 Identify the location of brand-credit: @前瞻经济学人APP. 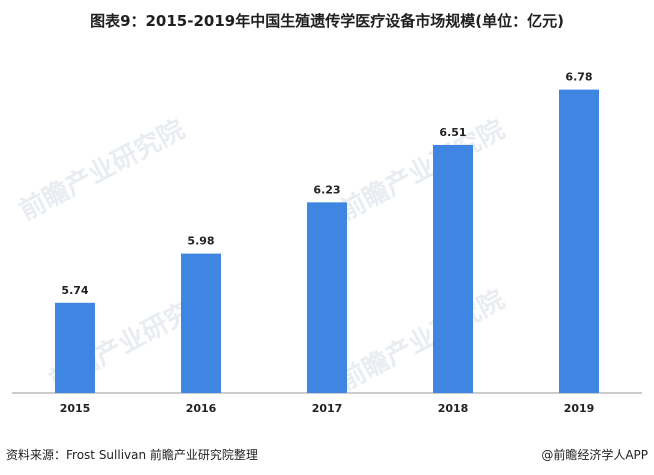
(594, 454).